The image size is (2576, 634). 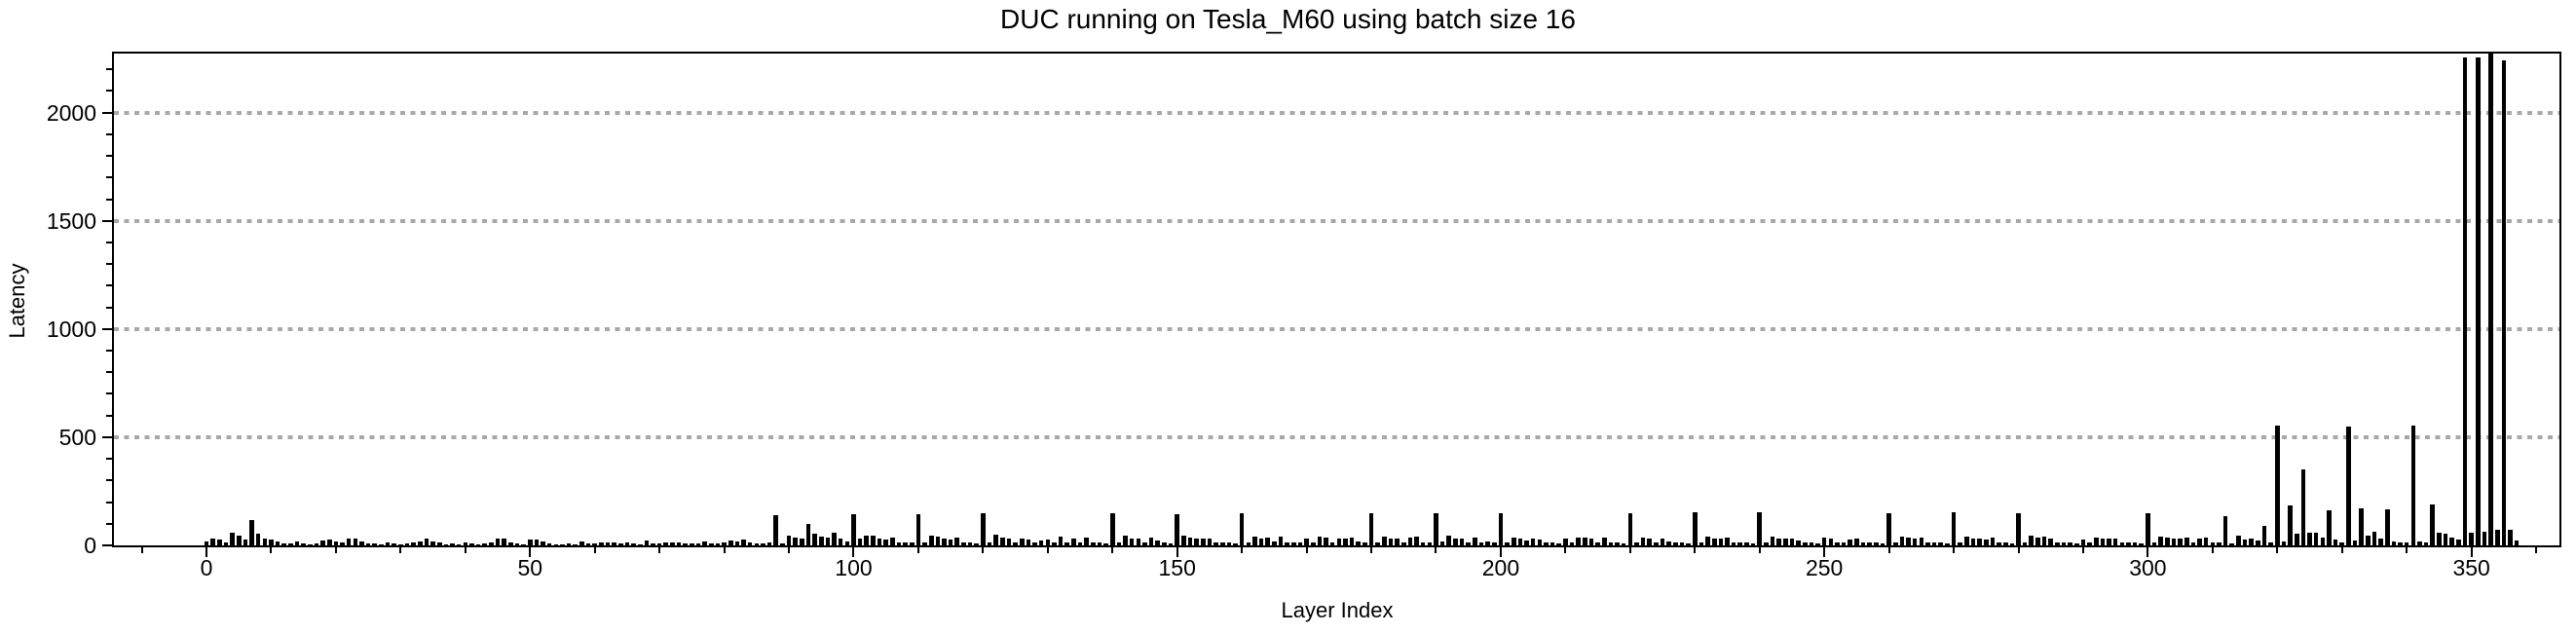 What do you see at coordinates (2471, 567) in the screenshot?
I see `x-tick-label: 350` at bounding box center [2471, 567].